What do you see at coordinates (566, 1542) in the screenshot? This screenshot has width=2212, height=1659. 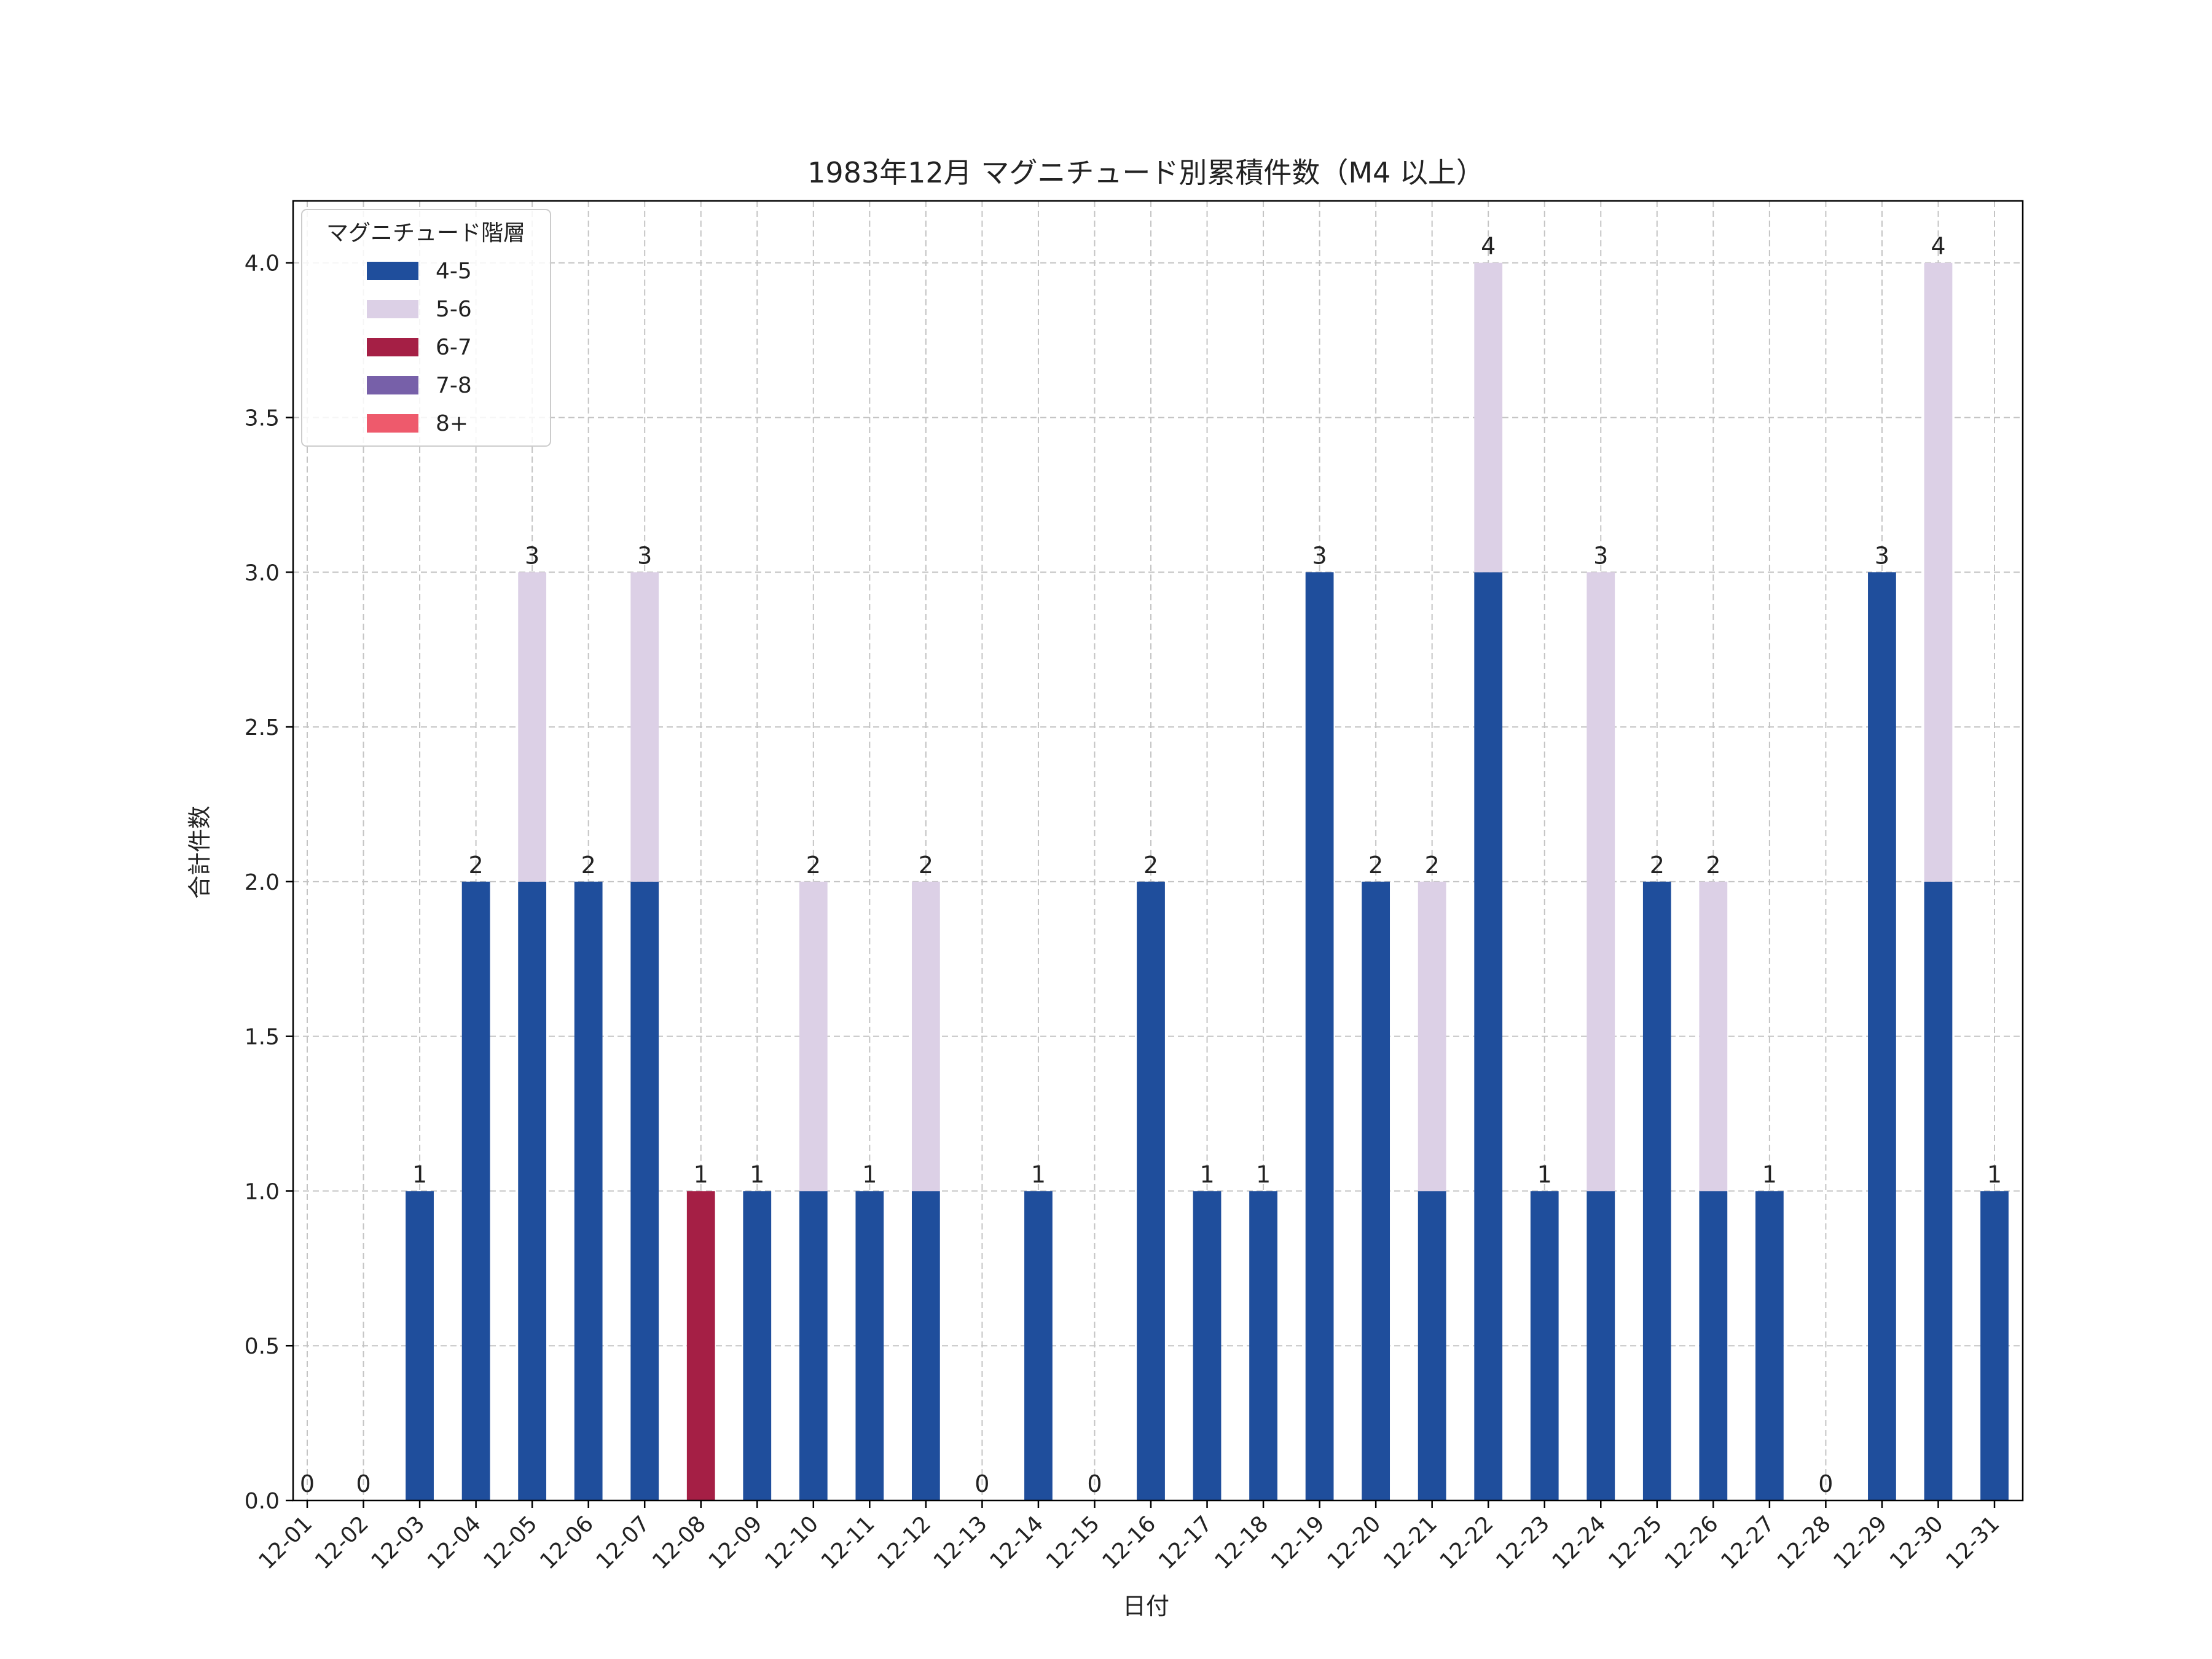 I see `x-tick-label: 12-06` at bounding box center [566, 1542].